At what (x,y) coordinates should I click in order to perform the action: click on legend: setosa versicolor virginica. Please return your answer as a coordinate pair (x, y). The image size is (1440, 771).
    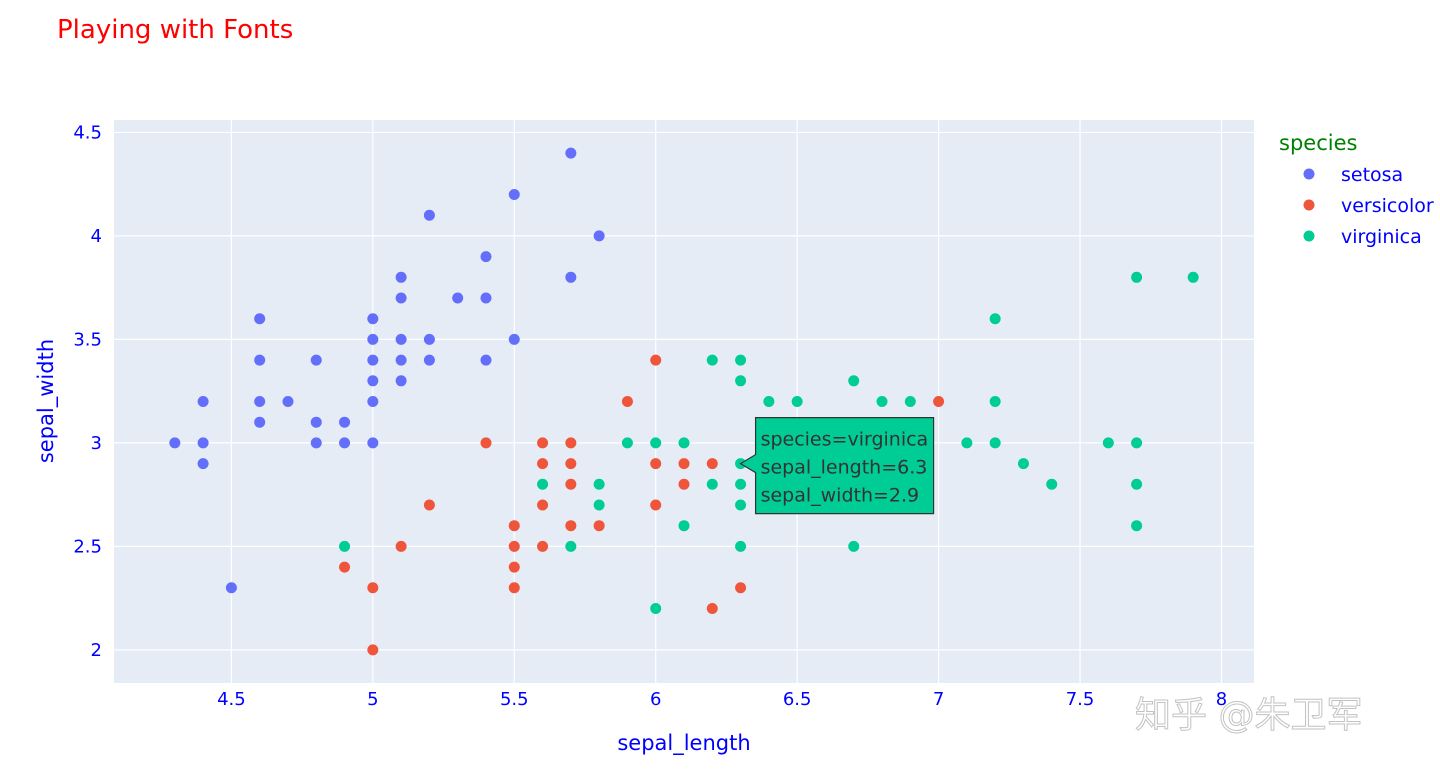
    Looking at the image, I should click on (1368, 206).